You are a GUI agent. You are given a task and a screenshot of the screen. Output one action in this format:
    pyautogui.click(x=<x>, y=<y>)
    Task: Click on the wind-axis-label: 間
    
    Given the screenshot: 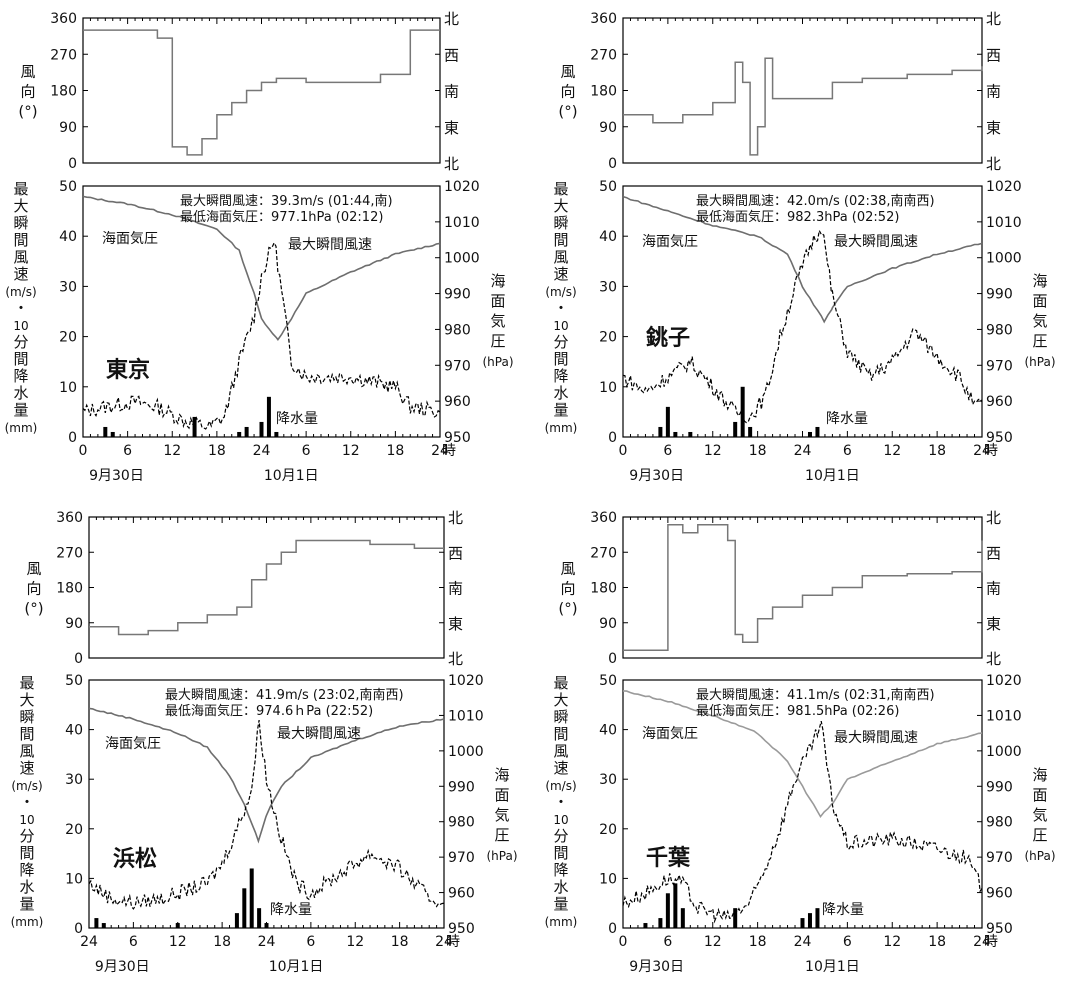 What is the action you would take?
    pyautogui.click(x=26, y=734)
    